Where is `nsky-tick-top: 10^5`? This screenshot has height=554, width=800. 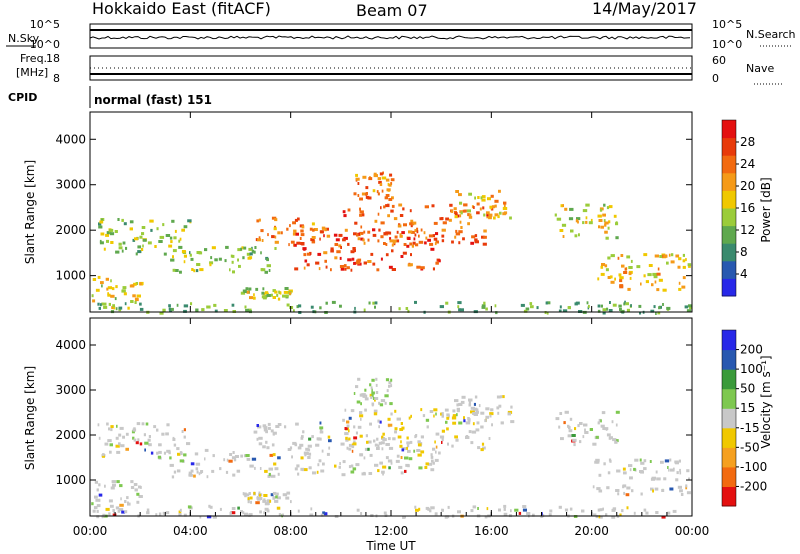 nsky-tick-top: 10^5 is located at coordinates (45, 24).